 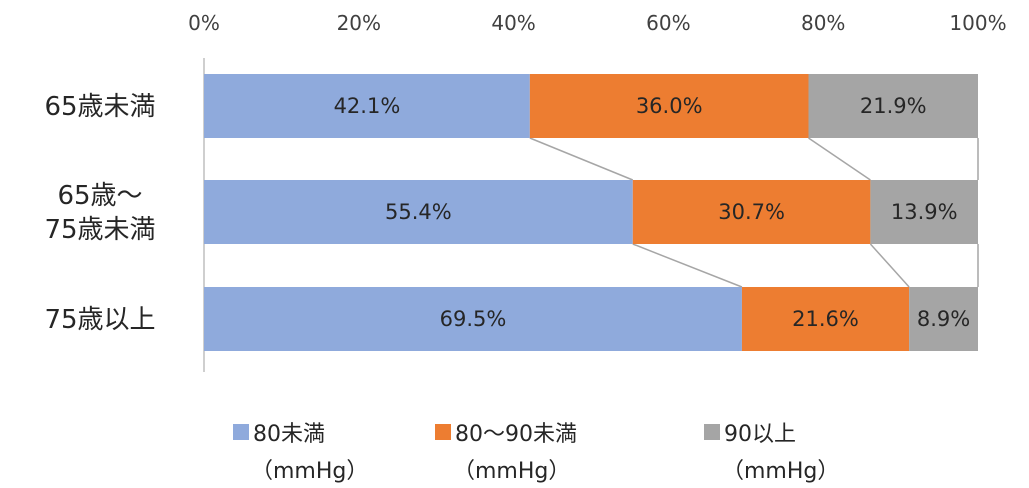 I want to click on category-label: 75歳以上, so click(x=99, y=320).